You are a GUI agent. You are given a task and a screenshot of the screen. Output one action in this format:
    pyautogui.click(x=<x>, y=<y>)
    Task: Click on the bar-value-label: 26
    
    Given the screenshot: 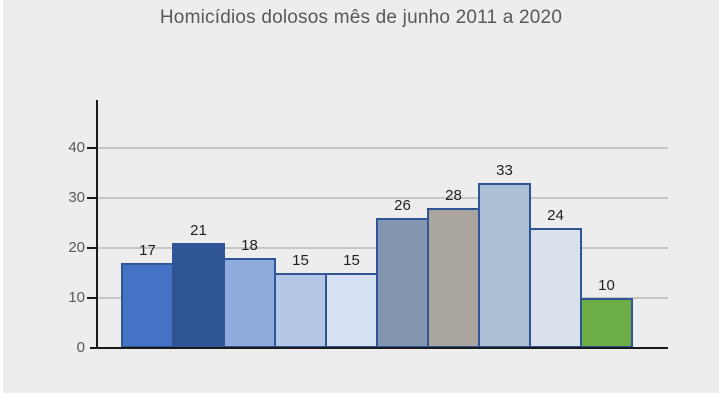 What is the action you would take?
    pyautogui.click(x=402, y=205)
    